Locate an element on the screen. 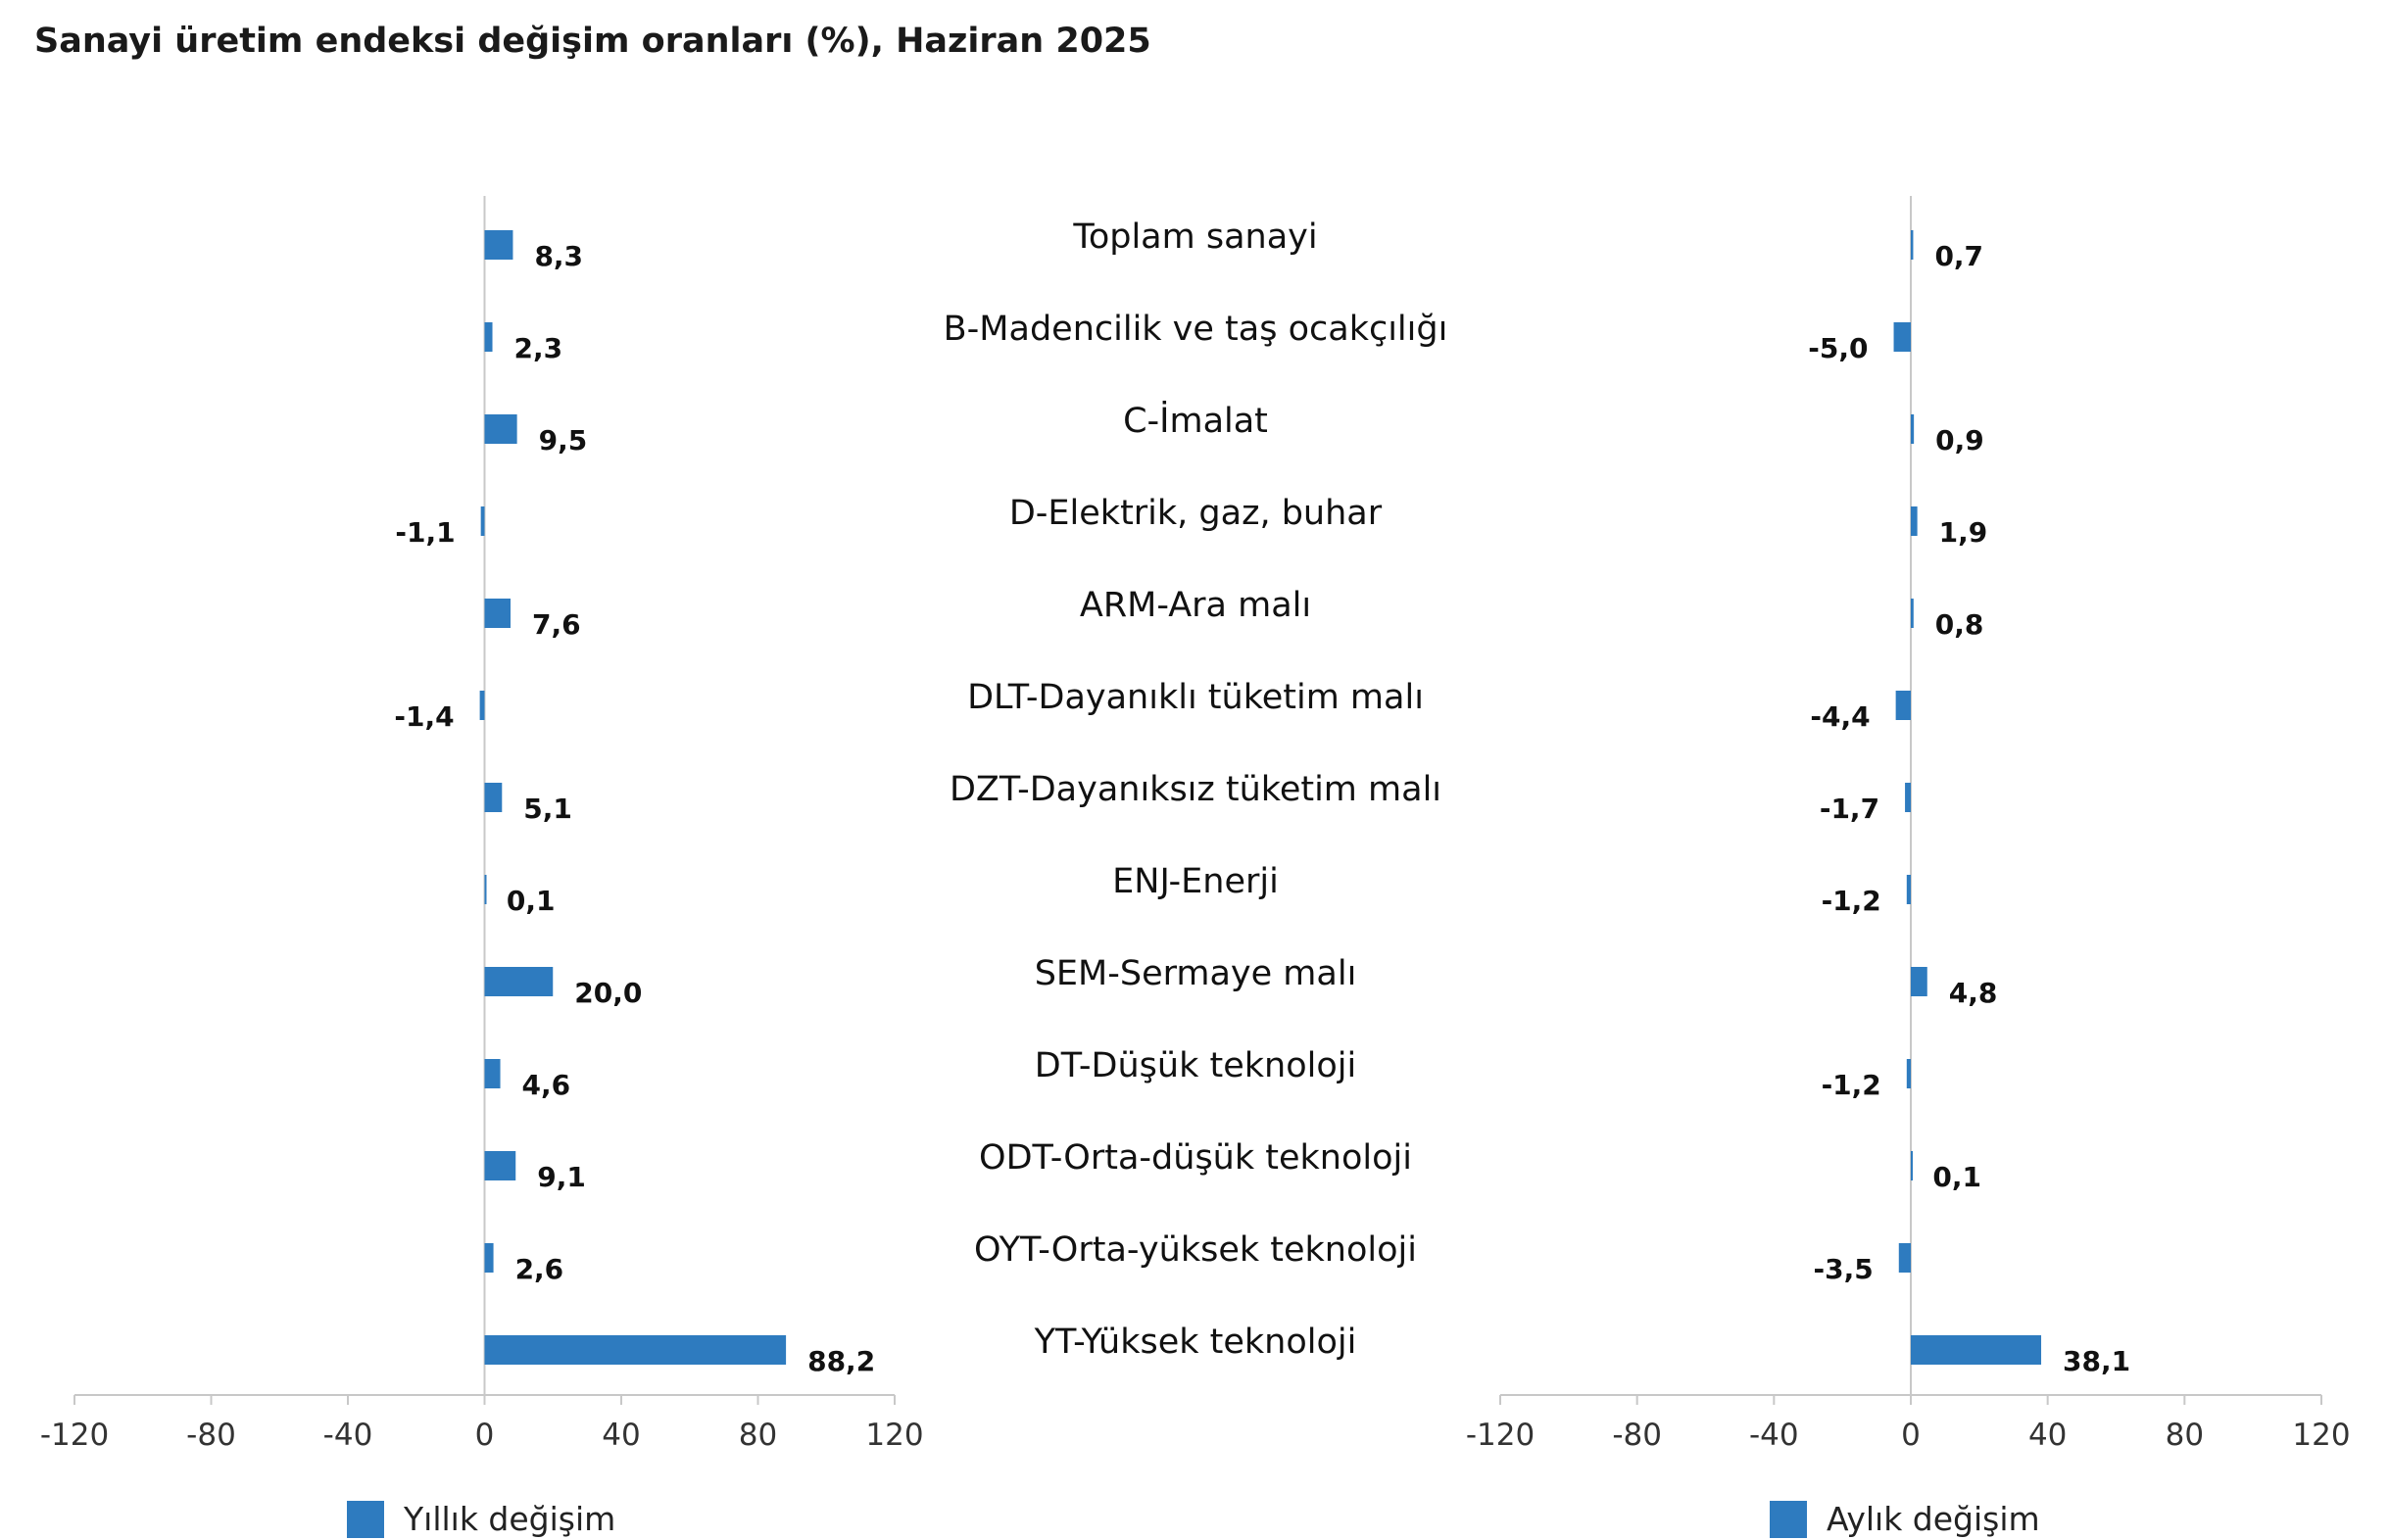 The image size is (2389, 1540). category-label: C-İmalat is located at coordinates (1195, 421).